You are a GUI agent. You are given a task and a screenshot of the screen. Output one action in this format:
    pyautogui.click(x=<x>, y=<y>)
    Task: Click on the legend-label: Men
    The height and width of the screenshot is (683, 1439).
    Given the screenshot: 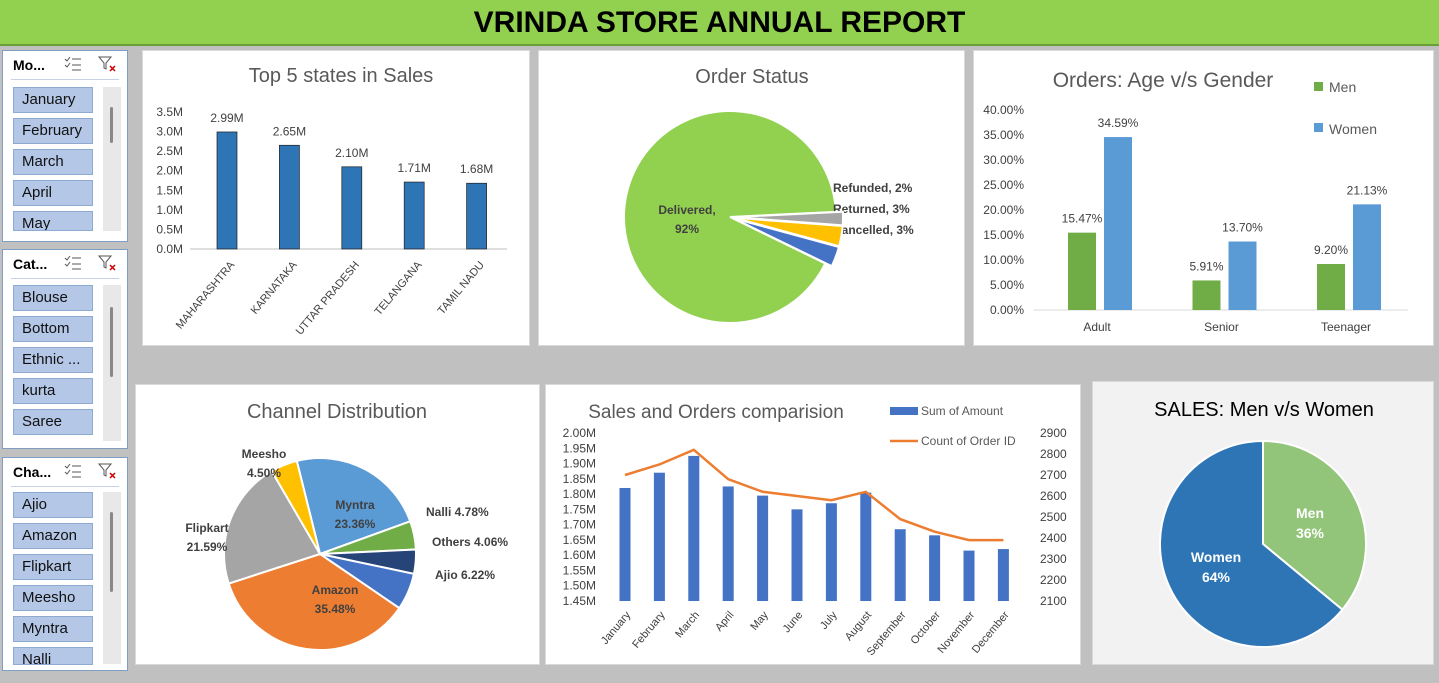 What is the action you would take?
    pyautogui.click(x=1342, y=87)
    